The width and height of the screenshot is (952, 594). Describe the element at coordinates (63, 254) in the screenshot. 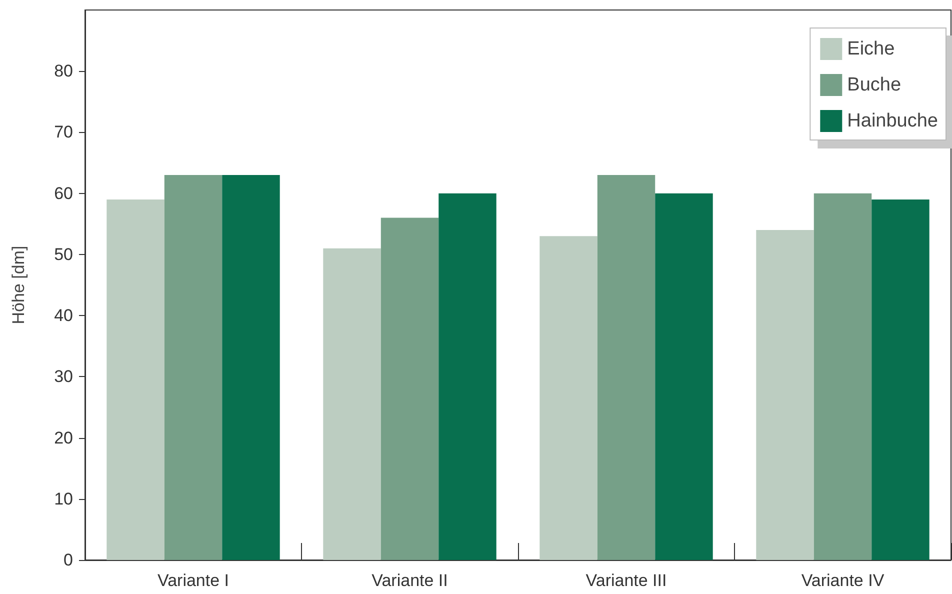

I see `y-tick-label: 50` at that location.